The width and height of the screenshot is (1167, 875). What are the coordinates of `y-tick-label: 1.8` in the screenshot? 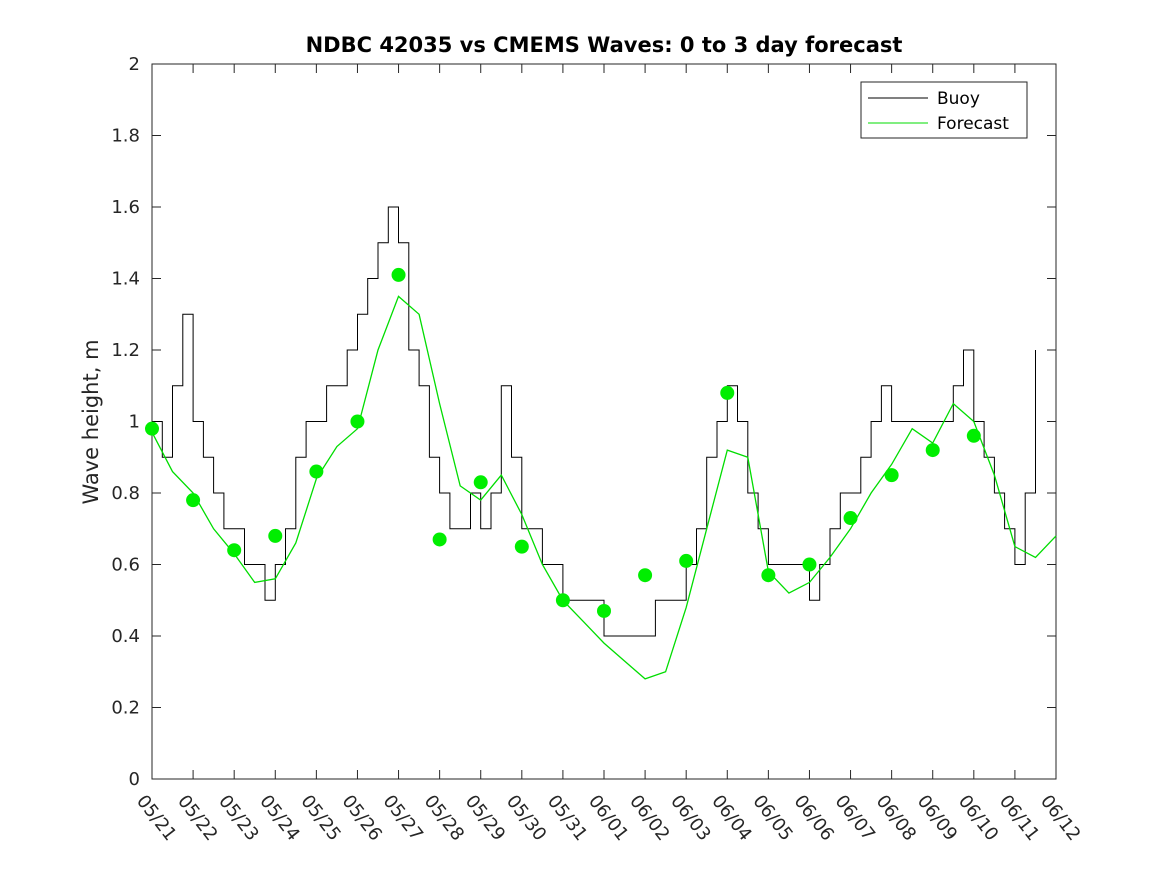 It's located at (125, 136).